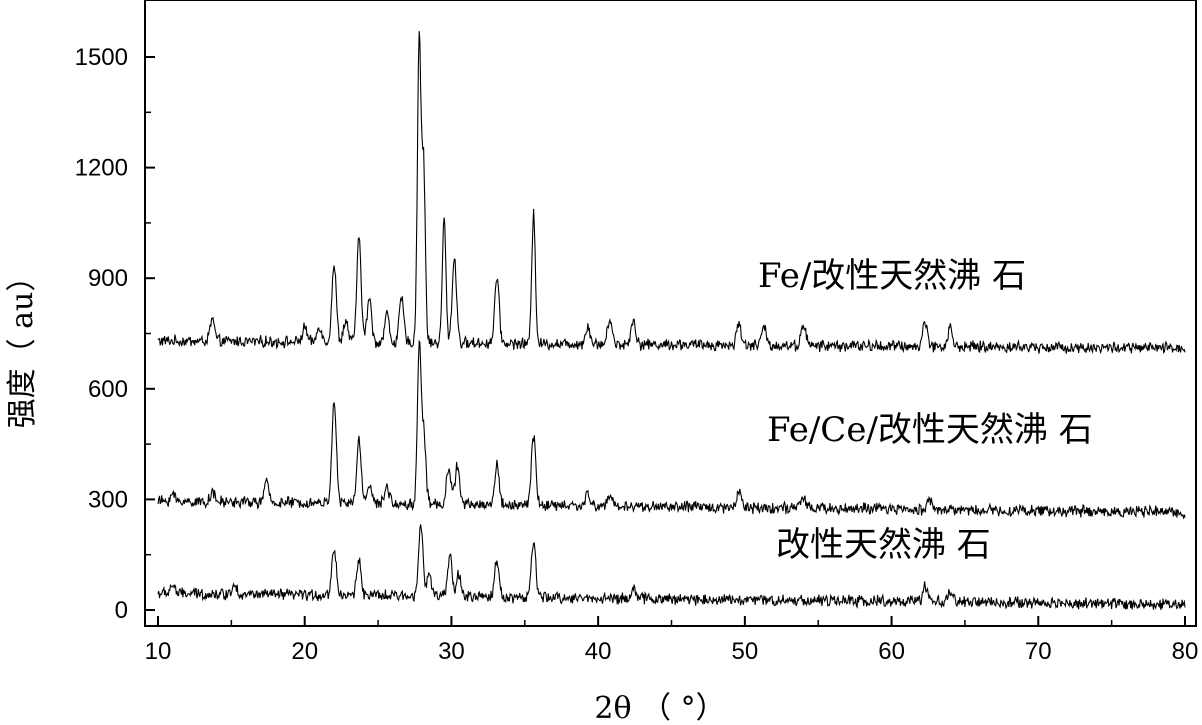  Describe the element at coordinates (892, 276) in the screenshot. I see `series-label-fe: Fe/改性天然沸 石` at that location.